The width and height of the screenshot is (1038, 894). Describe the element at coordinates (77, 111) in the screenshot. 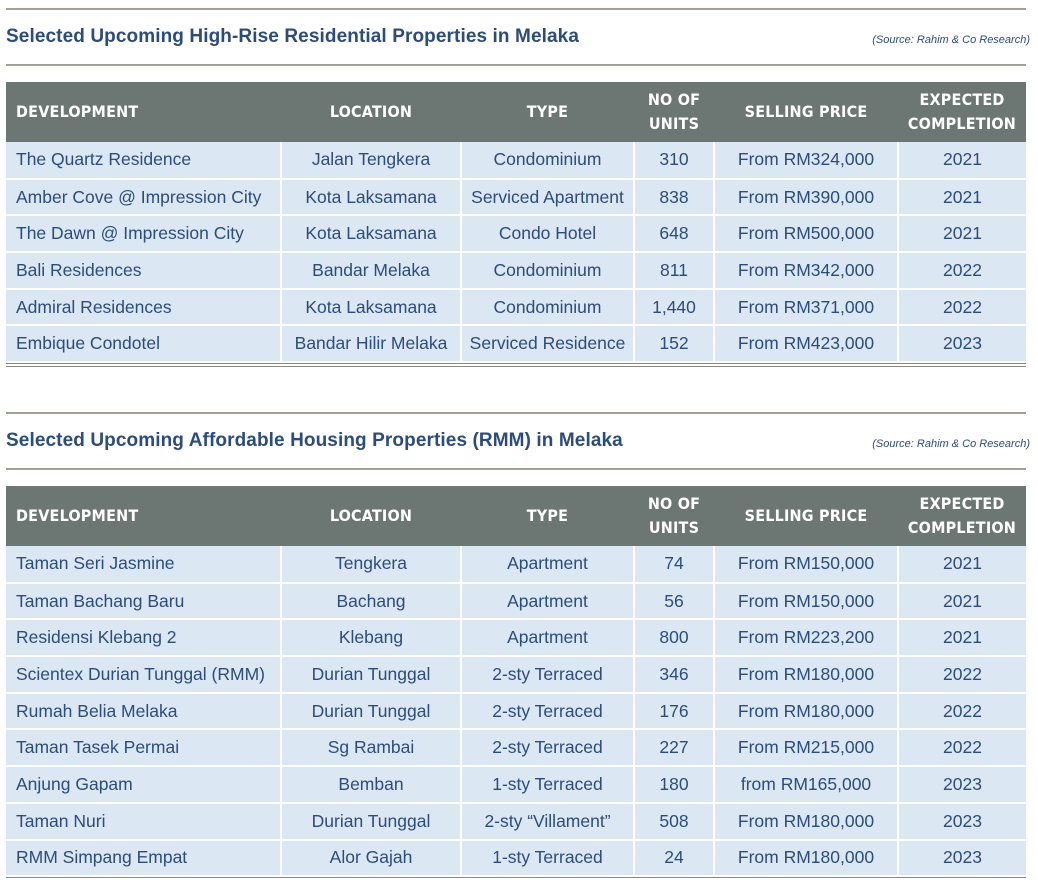

I see `header-development: DEVELOPMENT` at that location.